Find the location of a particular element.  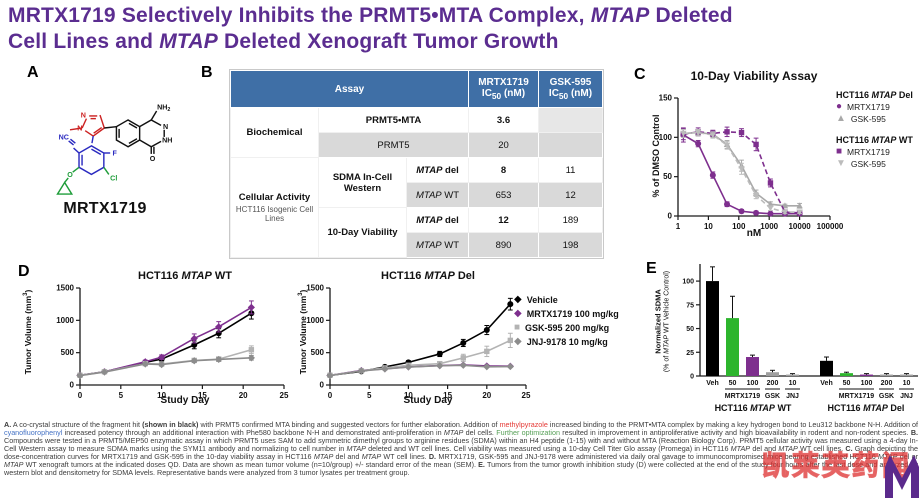

amine-label: NH2 is located at coordinates (163, 108).